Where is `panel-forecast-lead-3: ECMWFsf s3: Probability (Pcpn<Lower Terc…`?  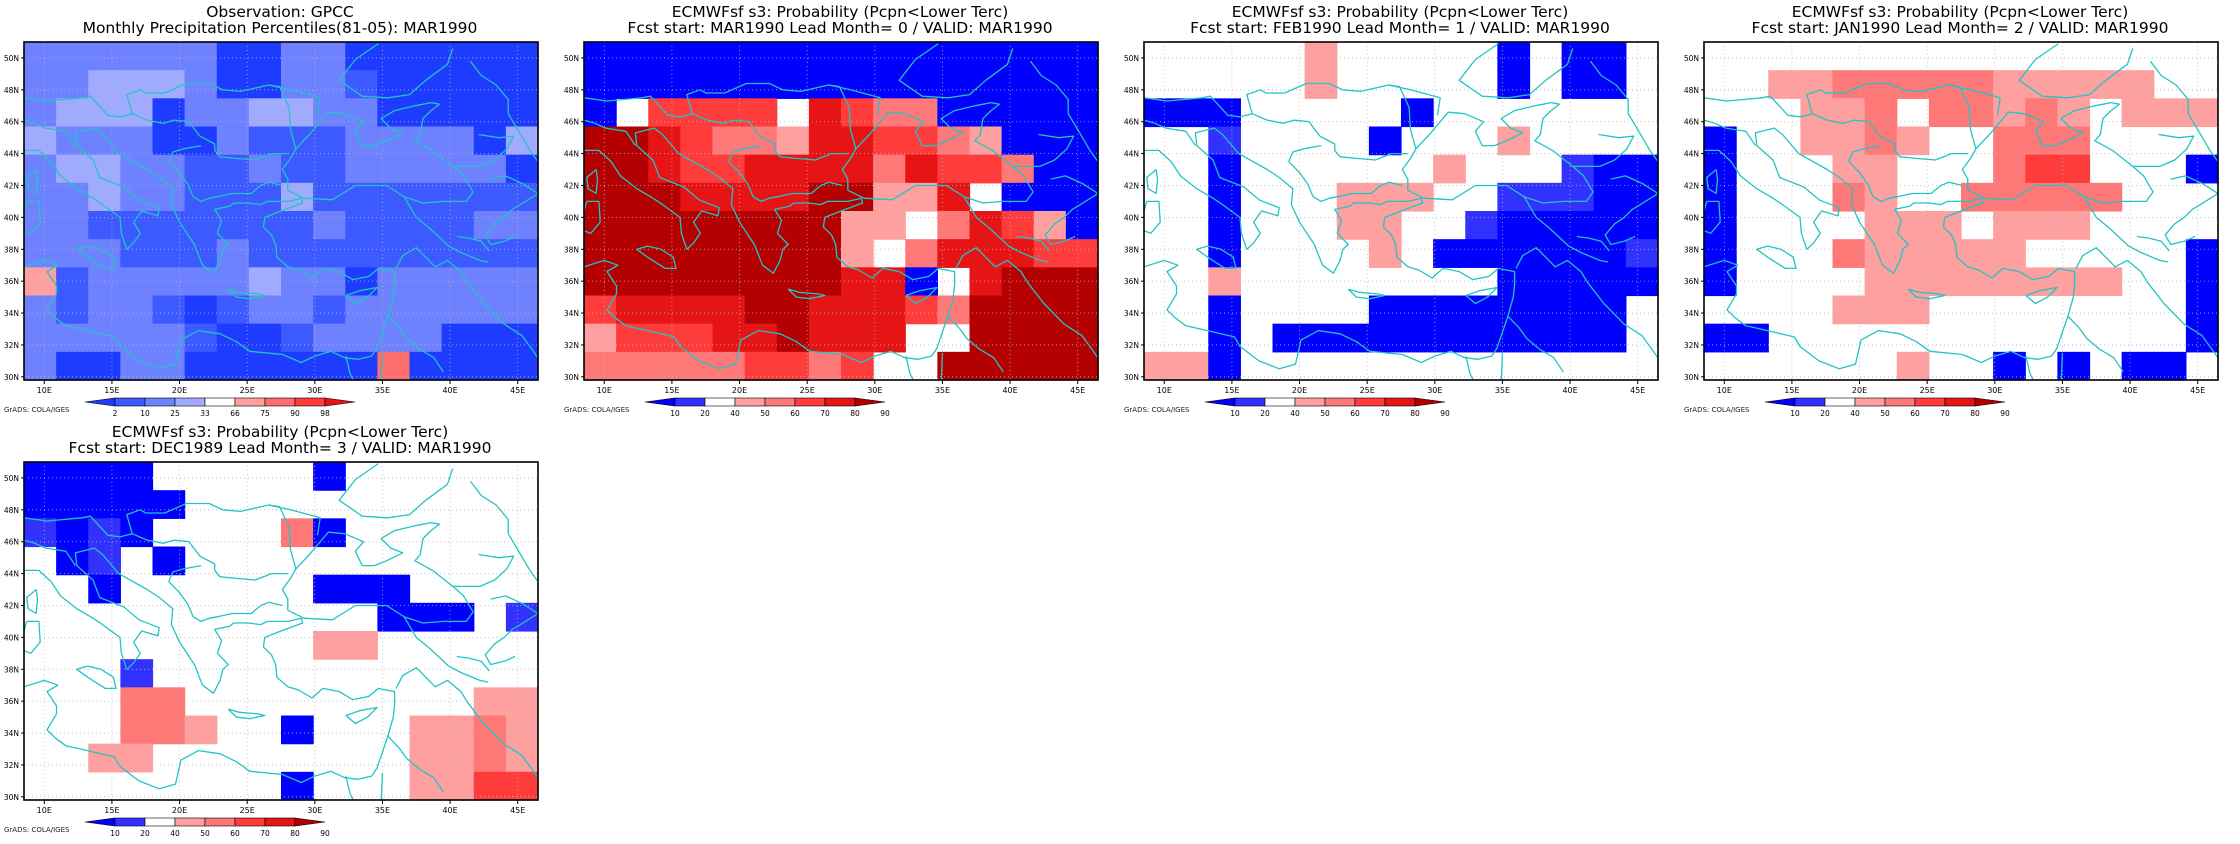 panel-forecast-lead-3: ECMWFsf s3: Probability (Pcpn<Lower Terc… is located at coordinates (280, 630).